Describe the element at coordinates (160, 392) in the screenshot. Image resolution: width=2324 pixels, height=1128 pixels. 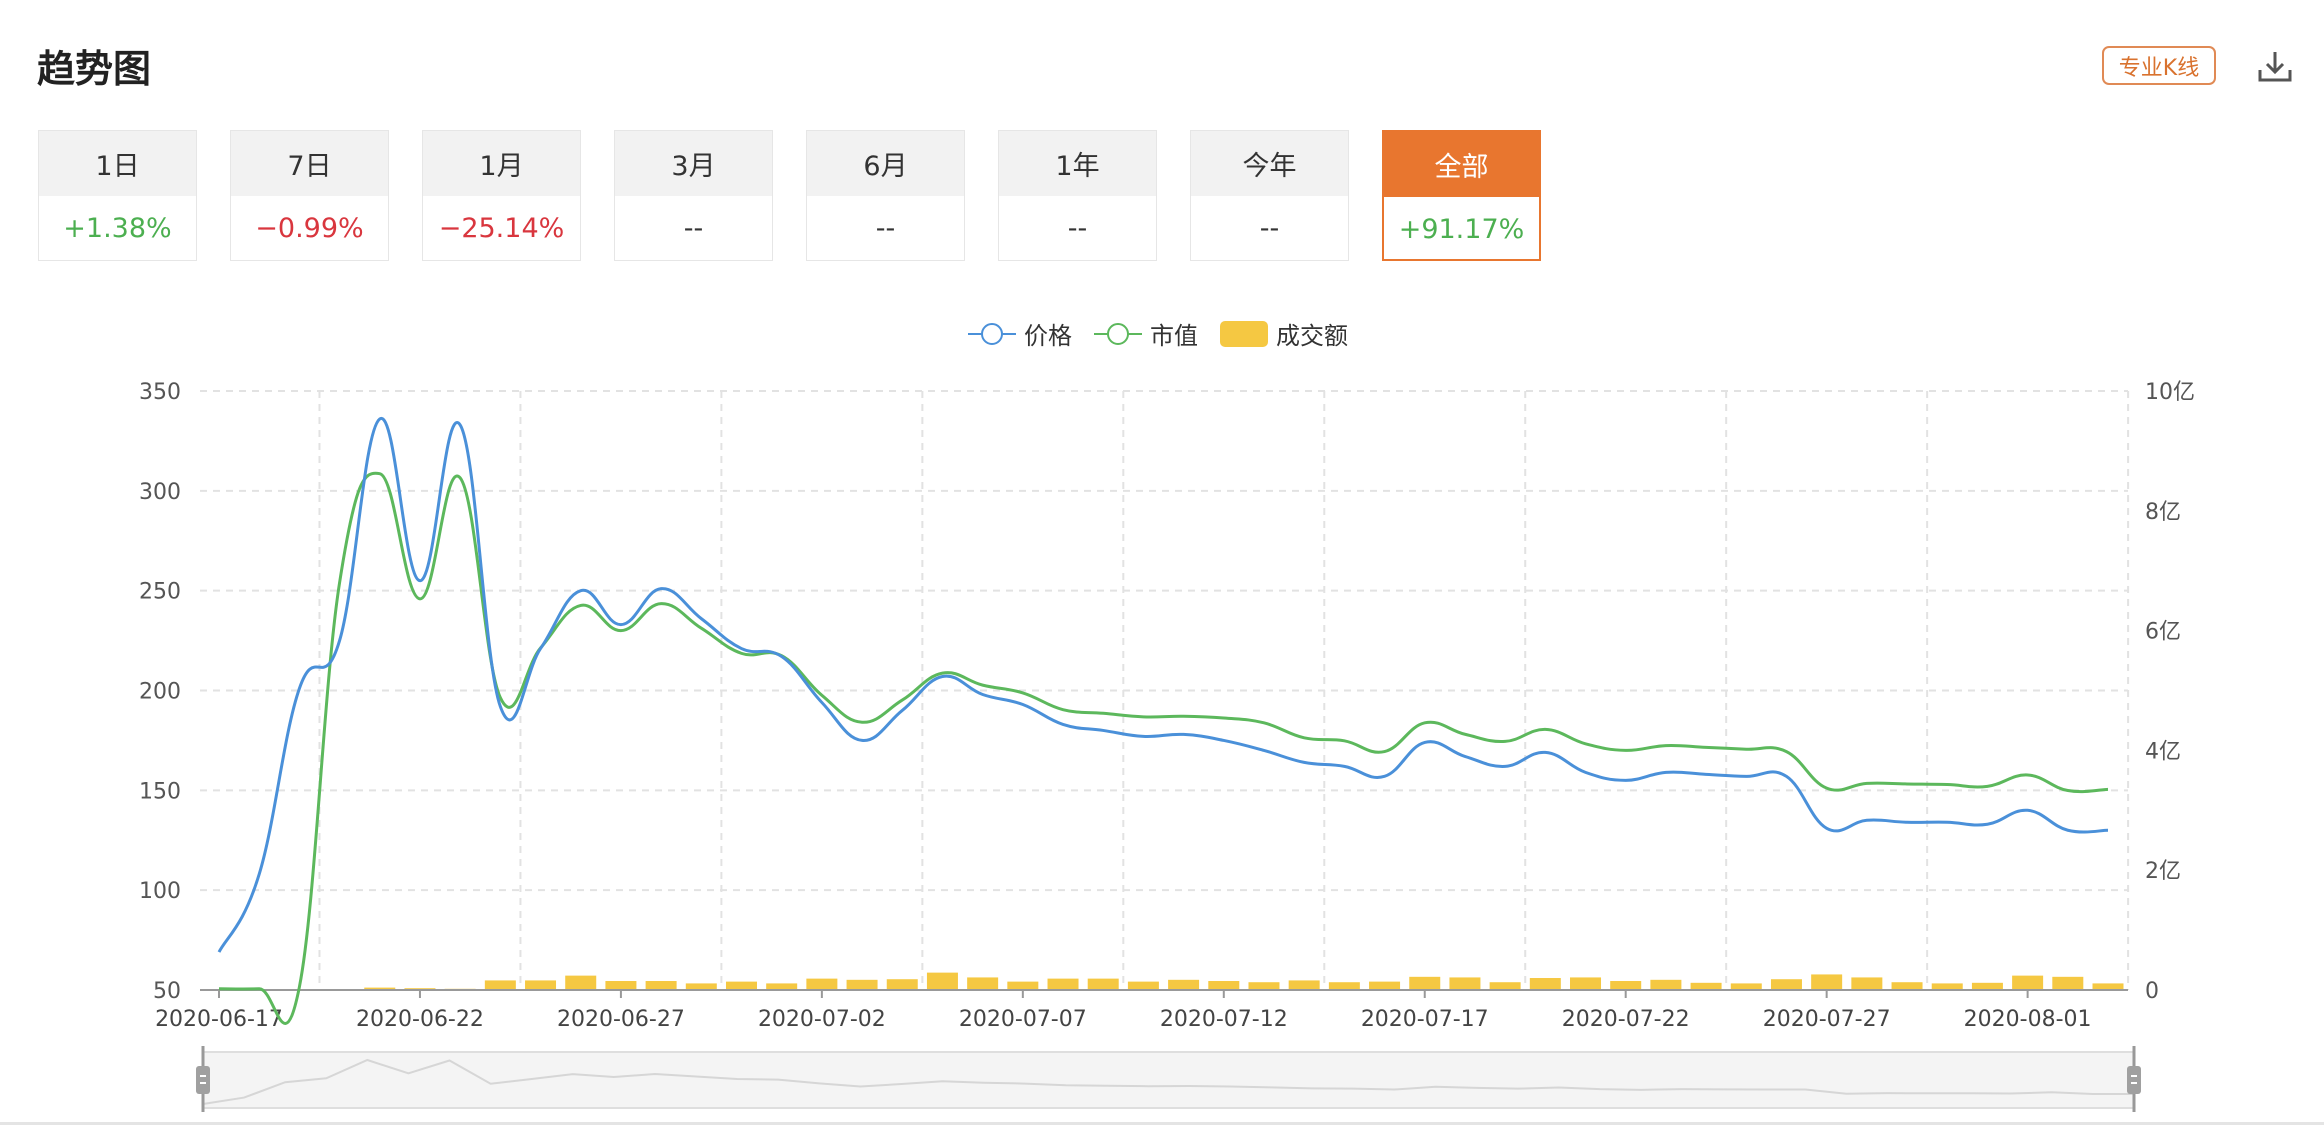
I see `y-left-tick-label: 350` at that location.